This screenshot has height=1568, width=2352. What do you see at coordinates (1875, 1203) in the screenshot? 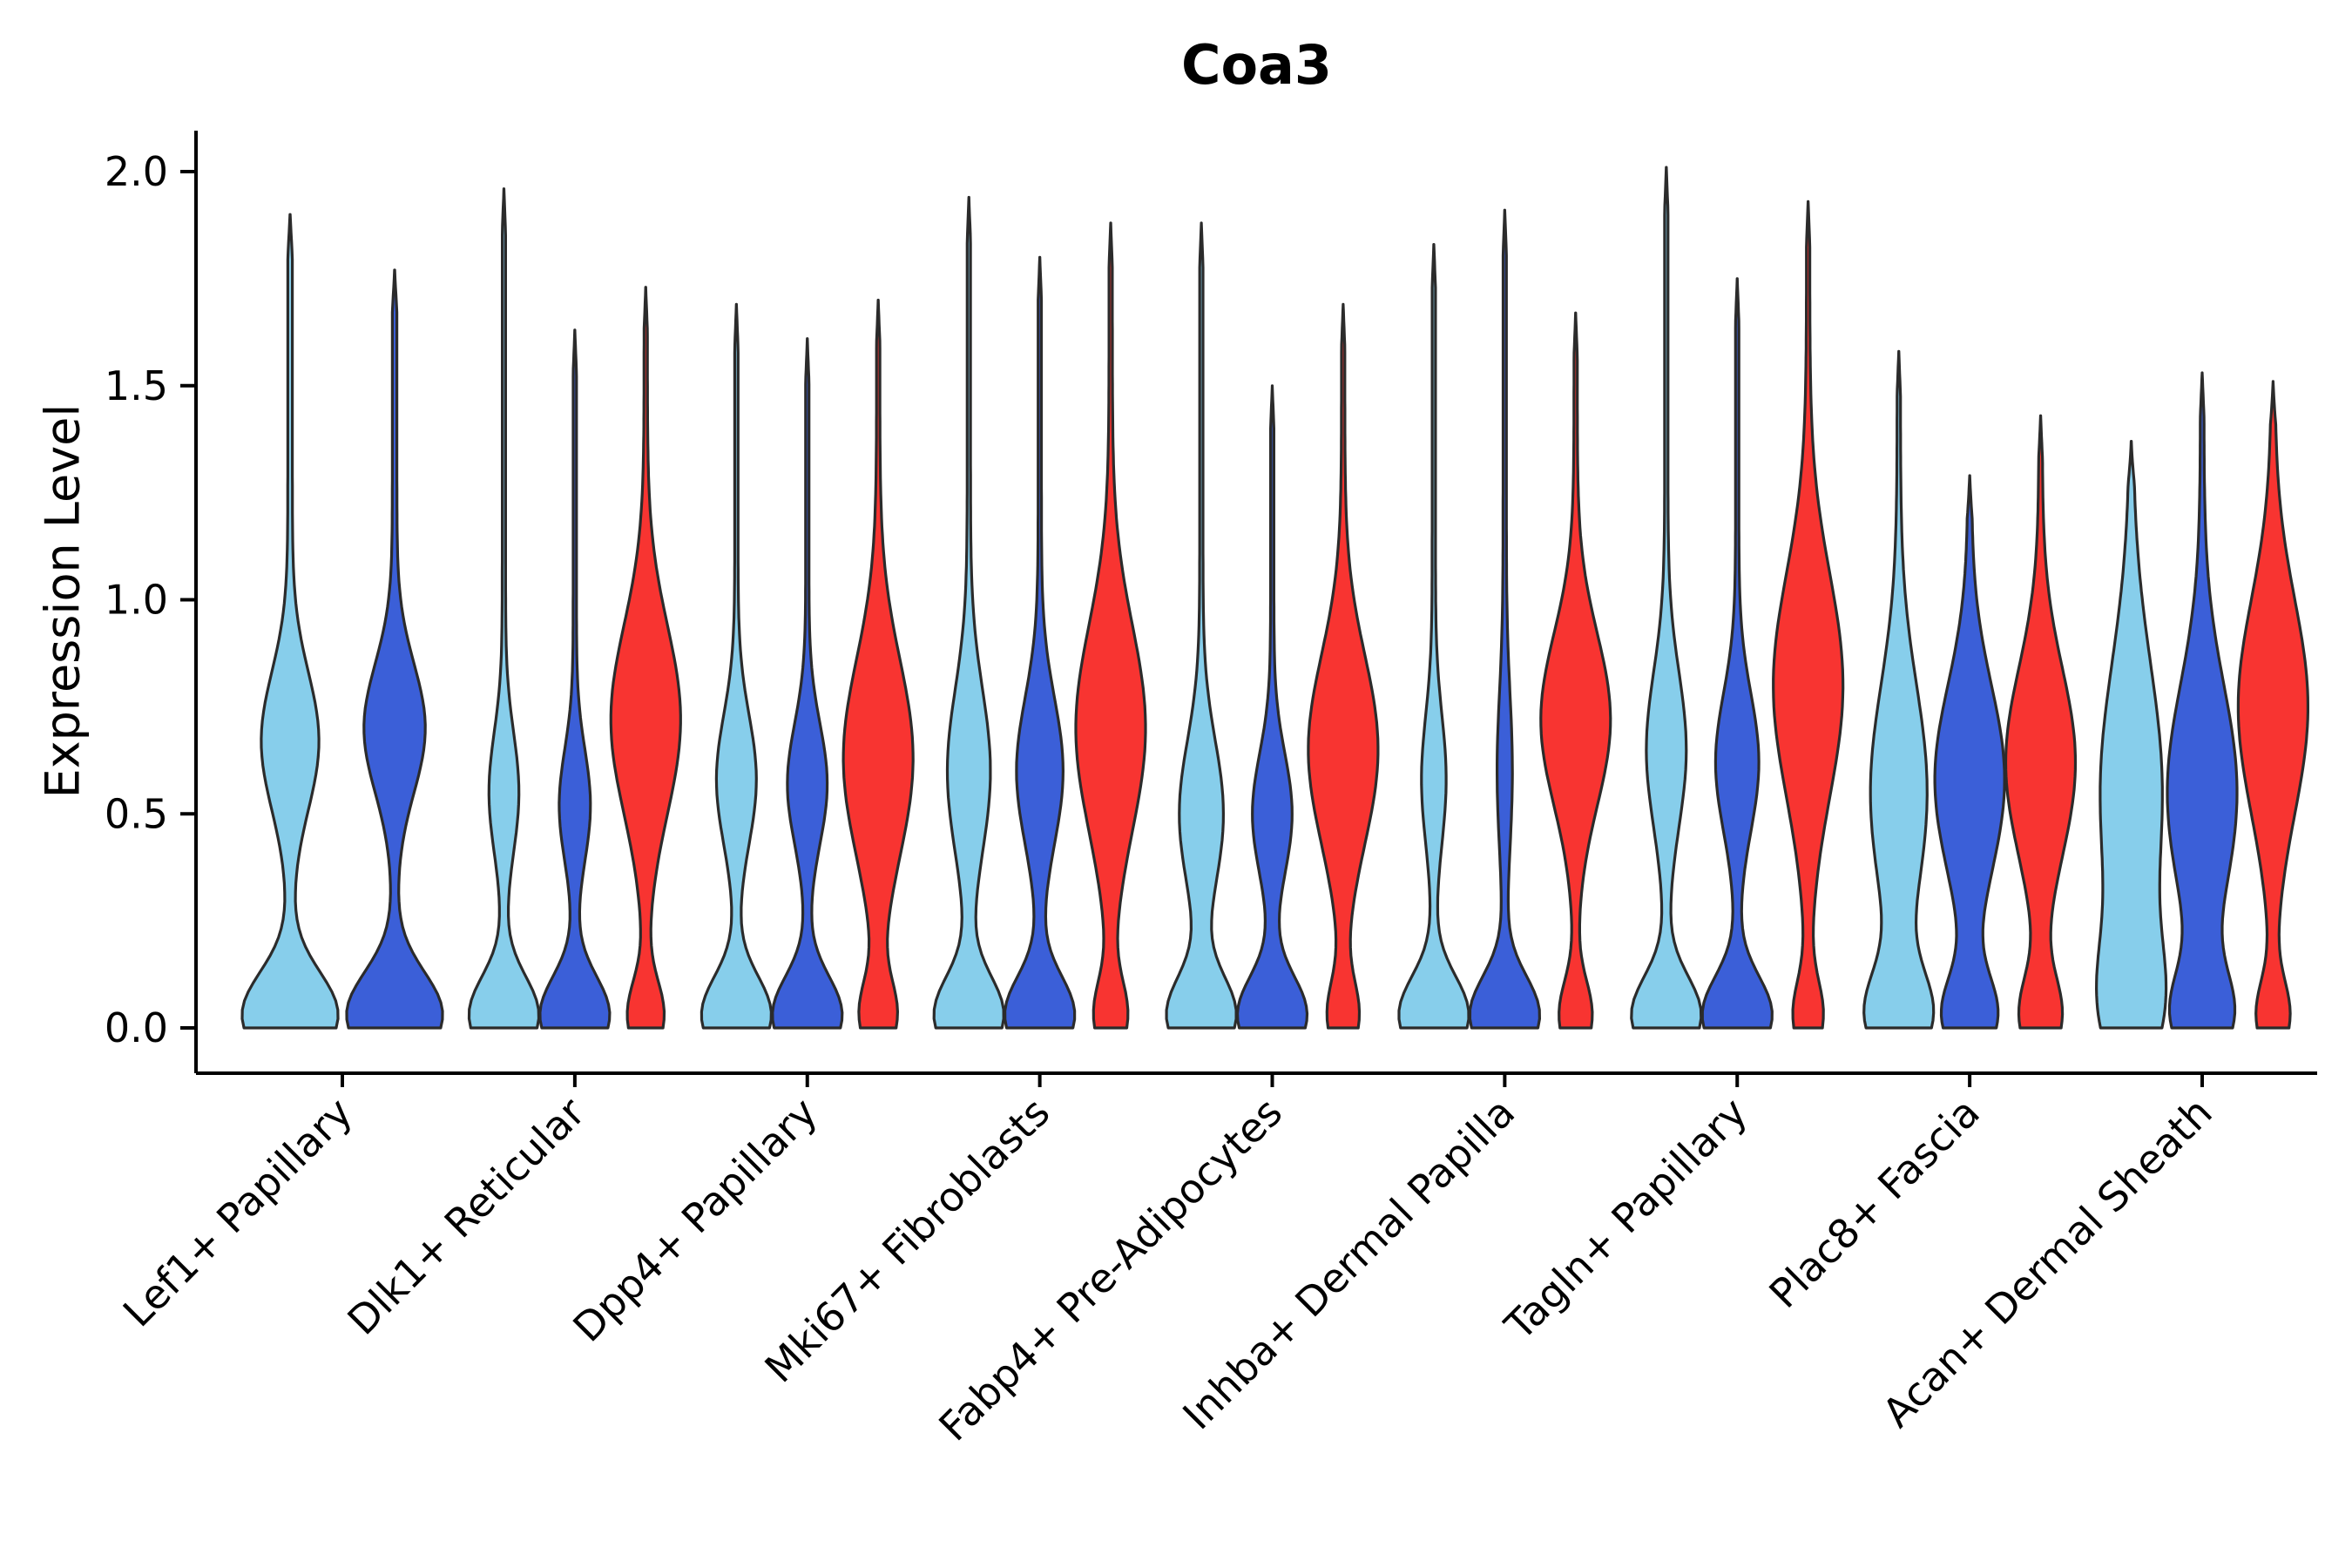
I see `x-tick-label: Plac8+ Fascia` at bounding box center [1875, 1203].